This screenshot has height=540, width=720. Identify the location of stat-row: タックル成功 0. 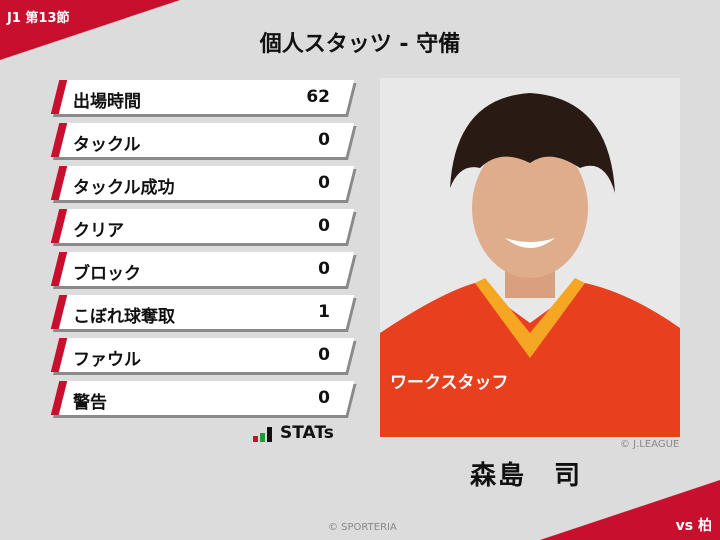
(202, 183).